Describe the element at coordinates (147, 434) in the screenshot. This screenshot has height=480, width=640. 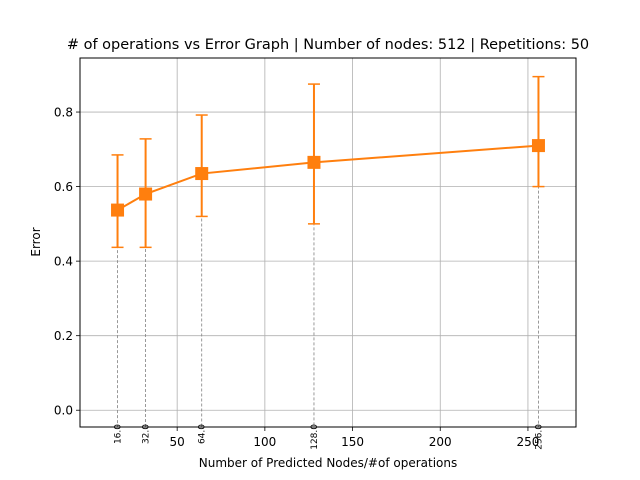
I see `point-label: 32.0` at that location.